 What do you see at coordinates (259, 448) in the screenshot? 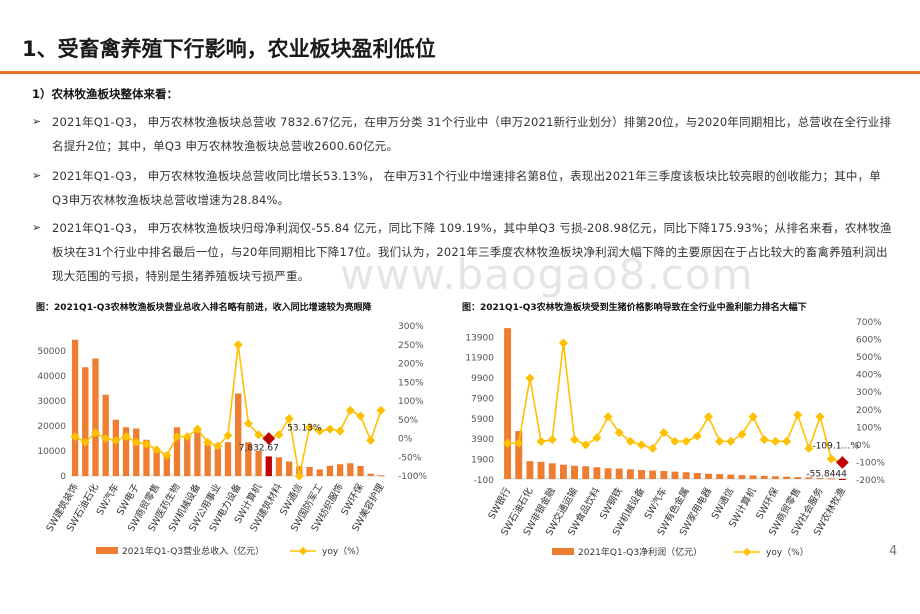
I see `value-annotation: 7,832.67` at bounding box center [259, 448].